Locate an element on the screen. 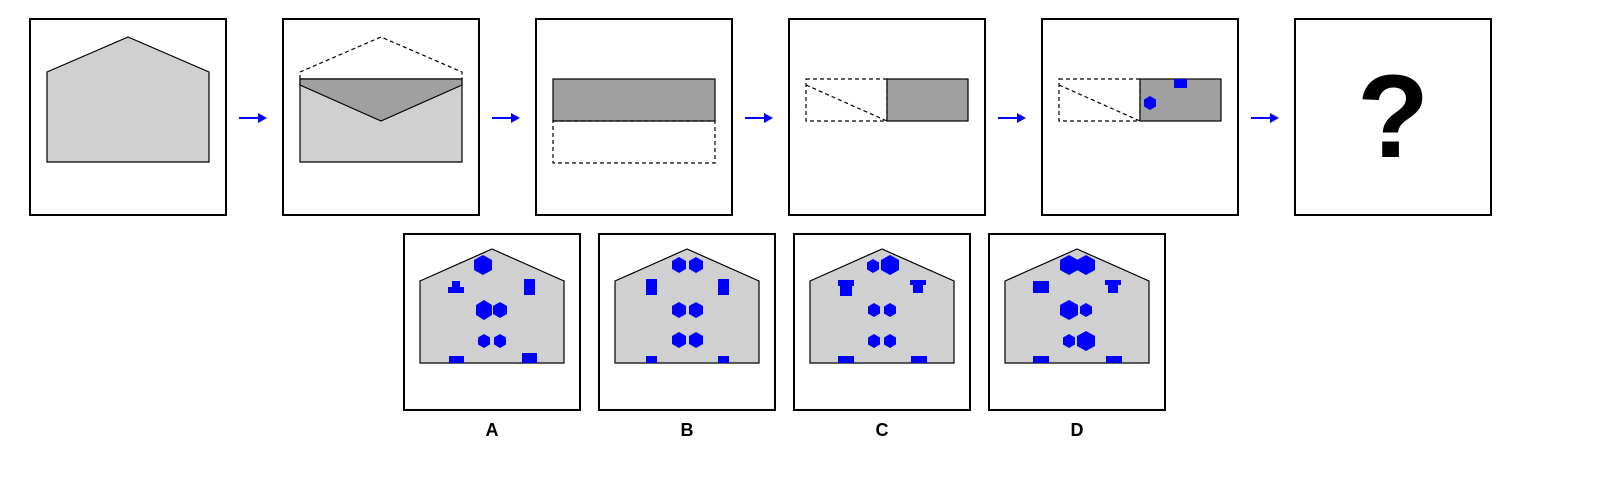 This screenshot has width=1610, height=490. step-3-panel is located at coordinates (634, 117).